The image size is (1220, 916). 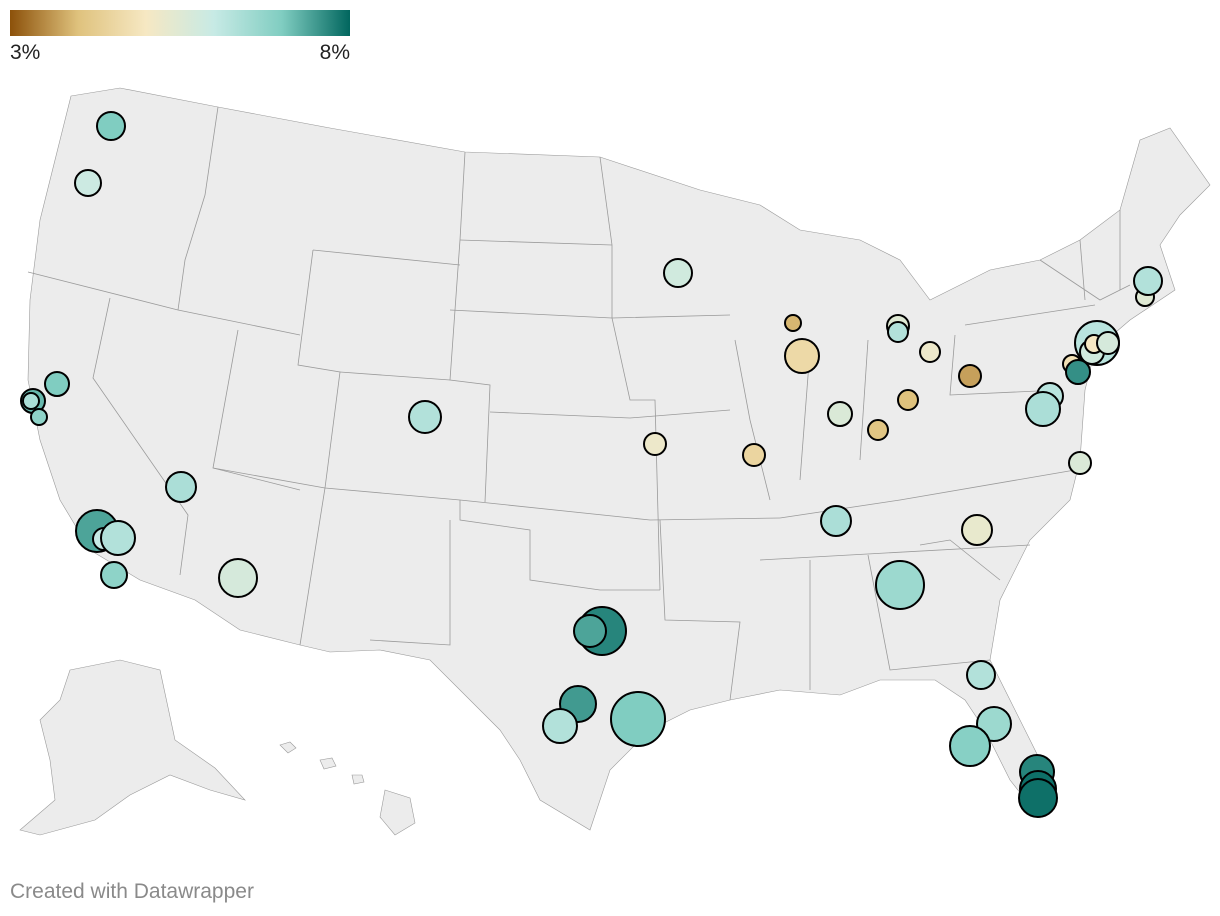 What do you see at coordinates (39, 417) in the screenshot?
I see `metro-marker-san-jose` at bounding box center [39, 417].